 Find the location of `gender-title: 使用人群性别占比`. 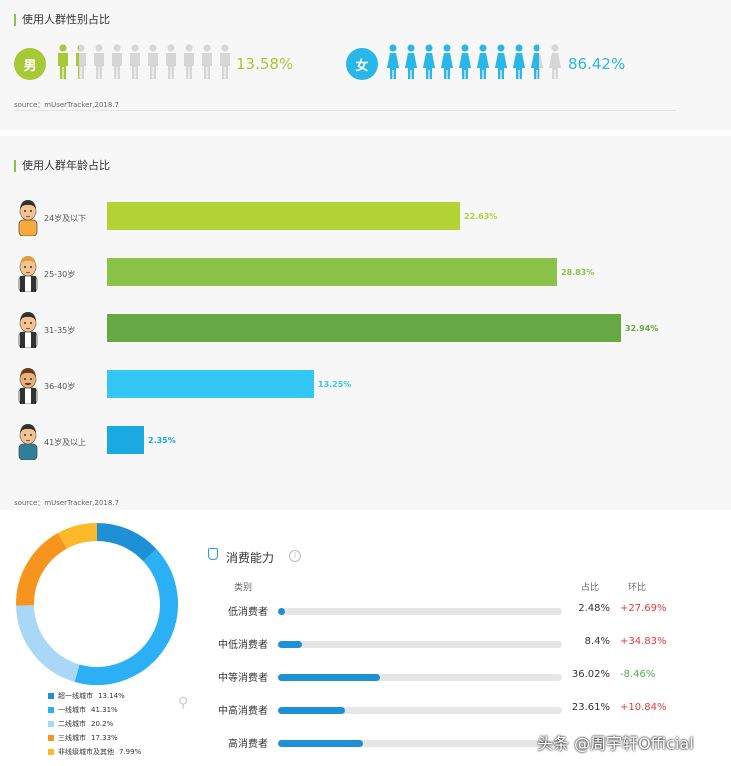

gender-title: 使用人群性别占比 is located at coordinates (62, 20).